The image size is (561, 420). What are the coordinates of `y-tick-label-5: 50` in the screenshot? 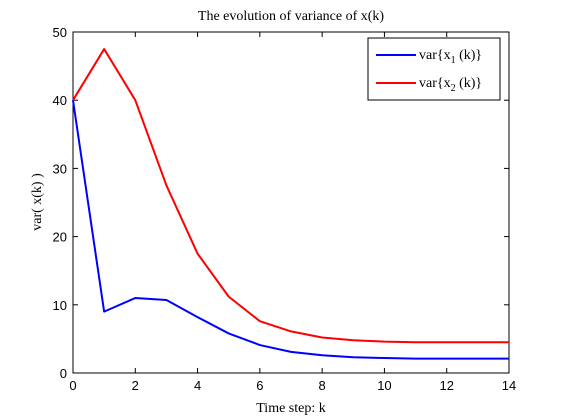 It's located at (60, 32).